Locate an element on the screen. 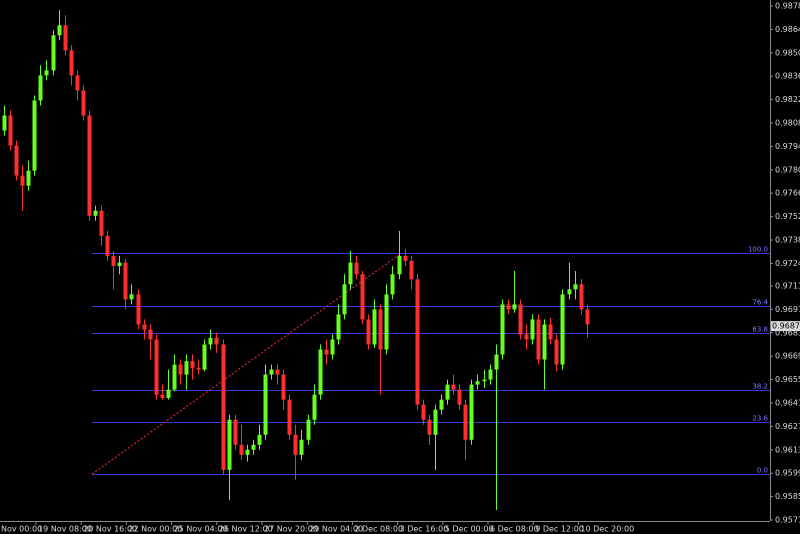  x-tick-label: 26 Nov 12:00 is located at coordinates (246, 529).